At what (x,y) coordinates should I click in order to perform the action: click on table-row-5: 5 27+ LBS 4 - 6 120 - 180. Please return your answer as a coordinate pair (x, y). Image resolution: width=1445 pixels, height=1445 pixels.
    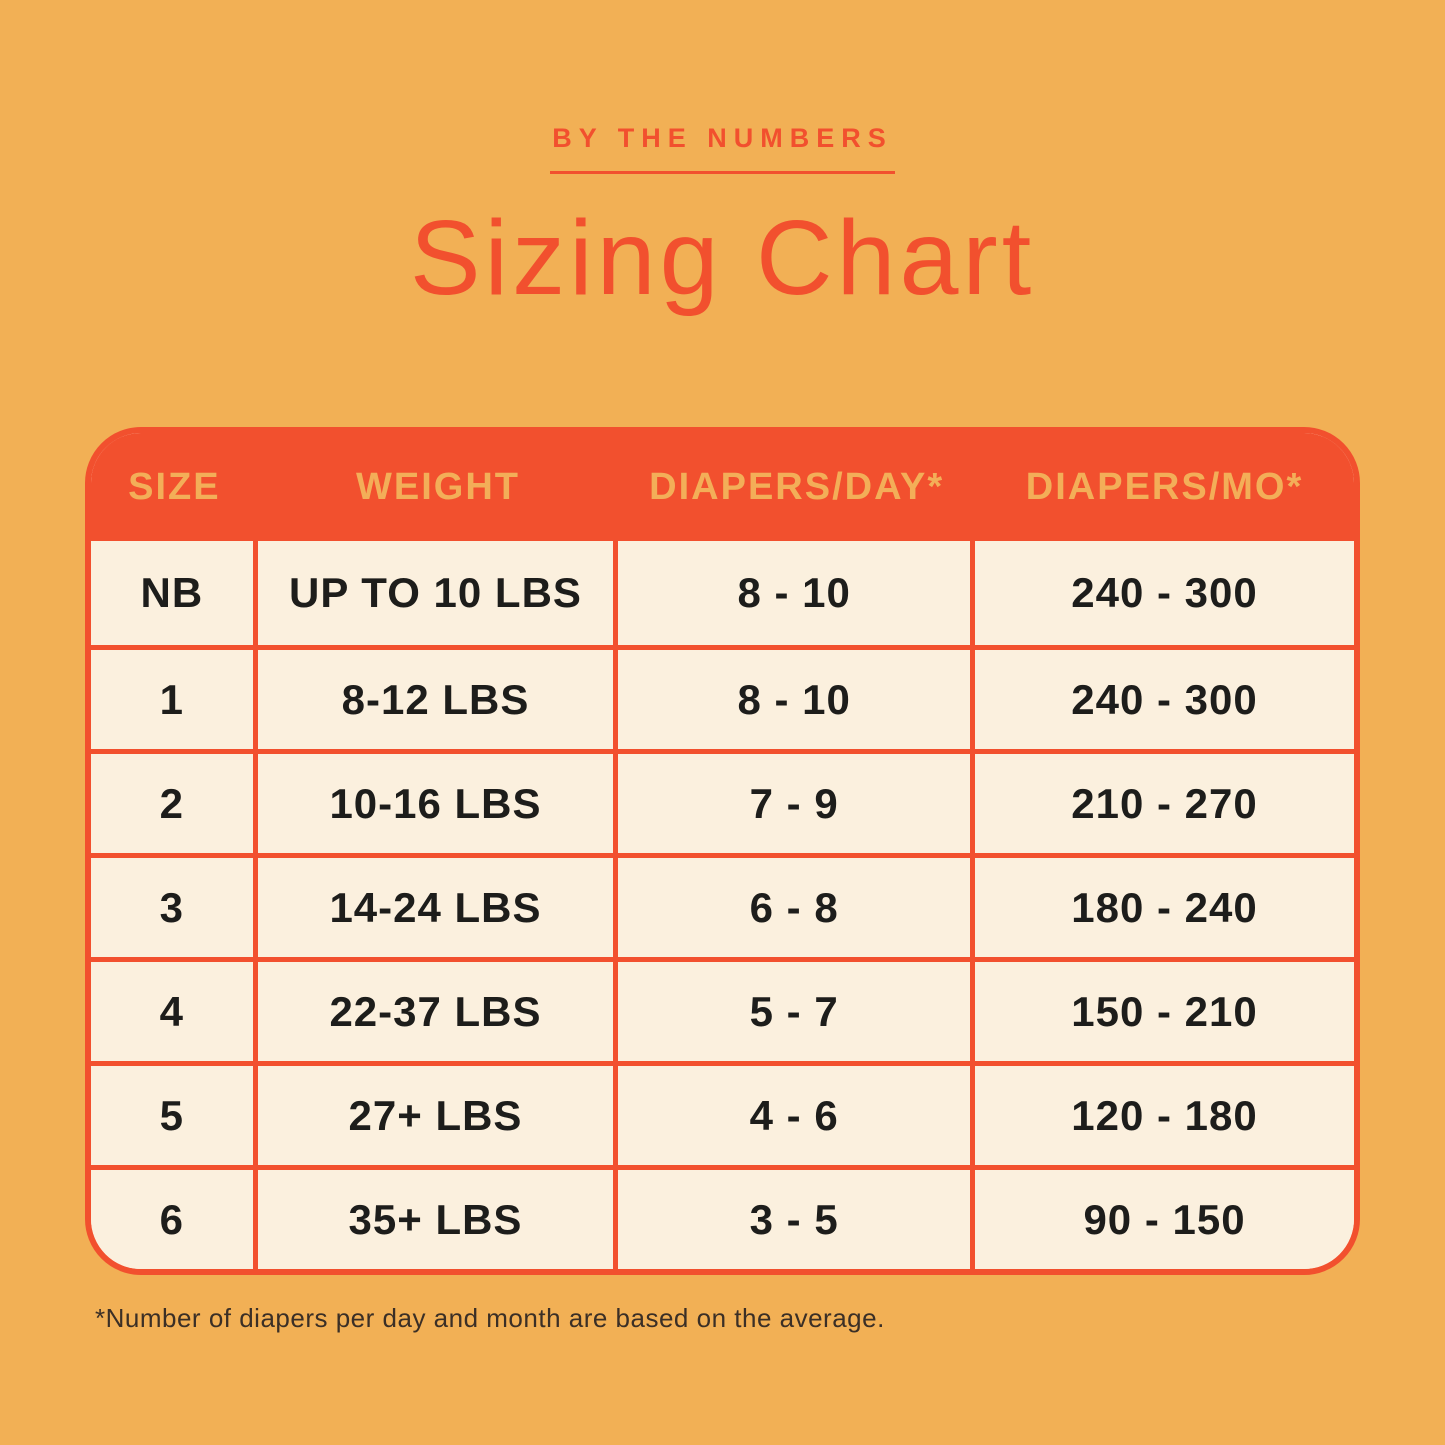
    Looking at the image, I should click on (722, 1113).